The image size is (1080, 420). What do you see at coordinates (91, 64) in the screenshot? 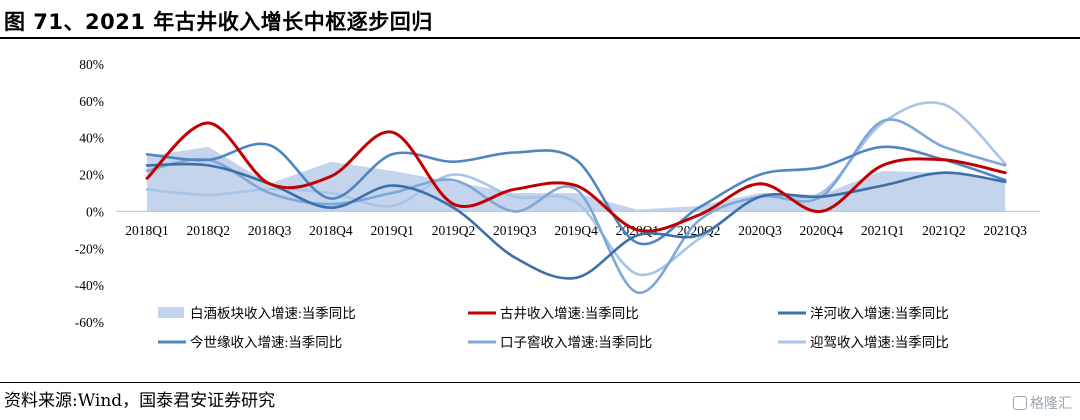
I see `y-tick-label: 80%` at bounding box center [91, 64].